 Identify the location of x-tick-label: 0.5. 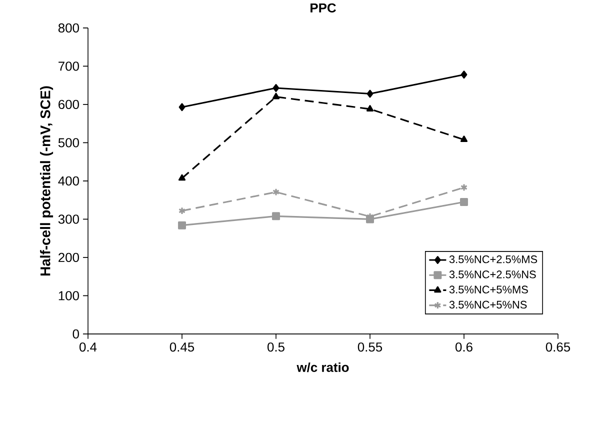
(276, 347).